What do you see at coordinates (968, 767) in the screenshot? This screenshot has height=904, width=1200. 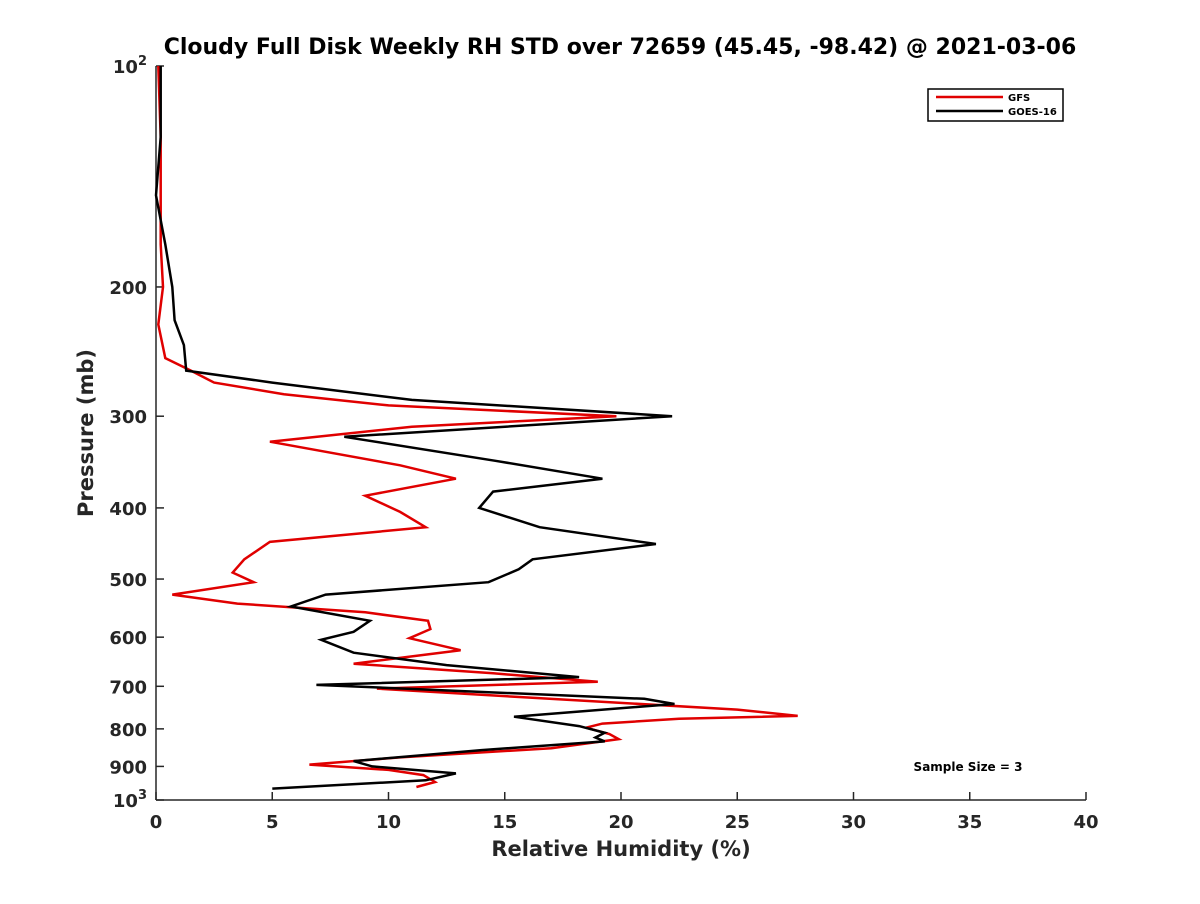 I see `sample-size-annotation: Sample Size = 3` at bounding box center [968, 767].